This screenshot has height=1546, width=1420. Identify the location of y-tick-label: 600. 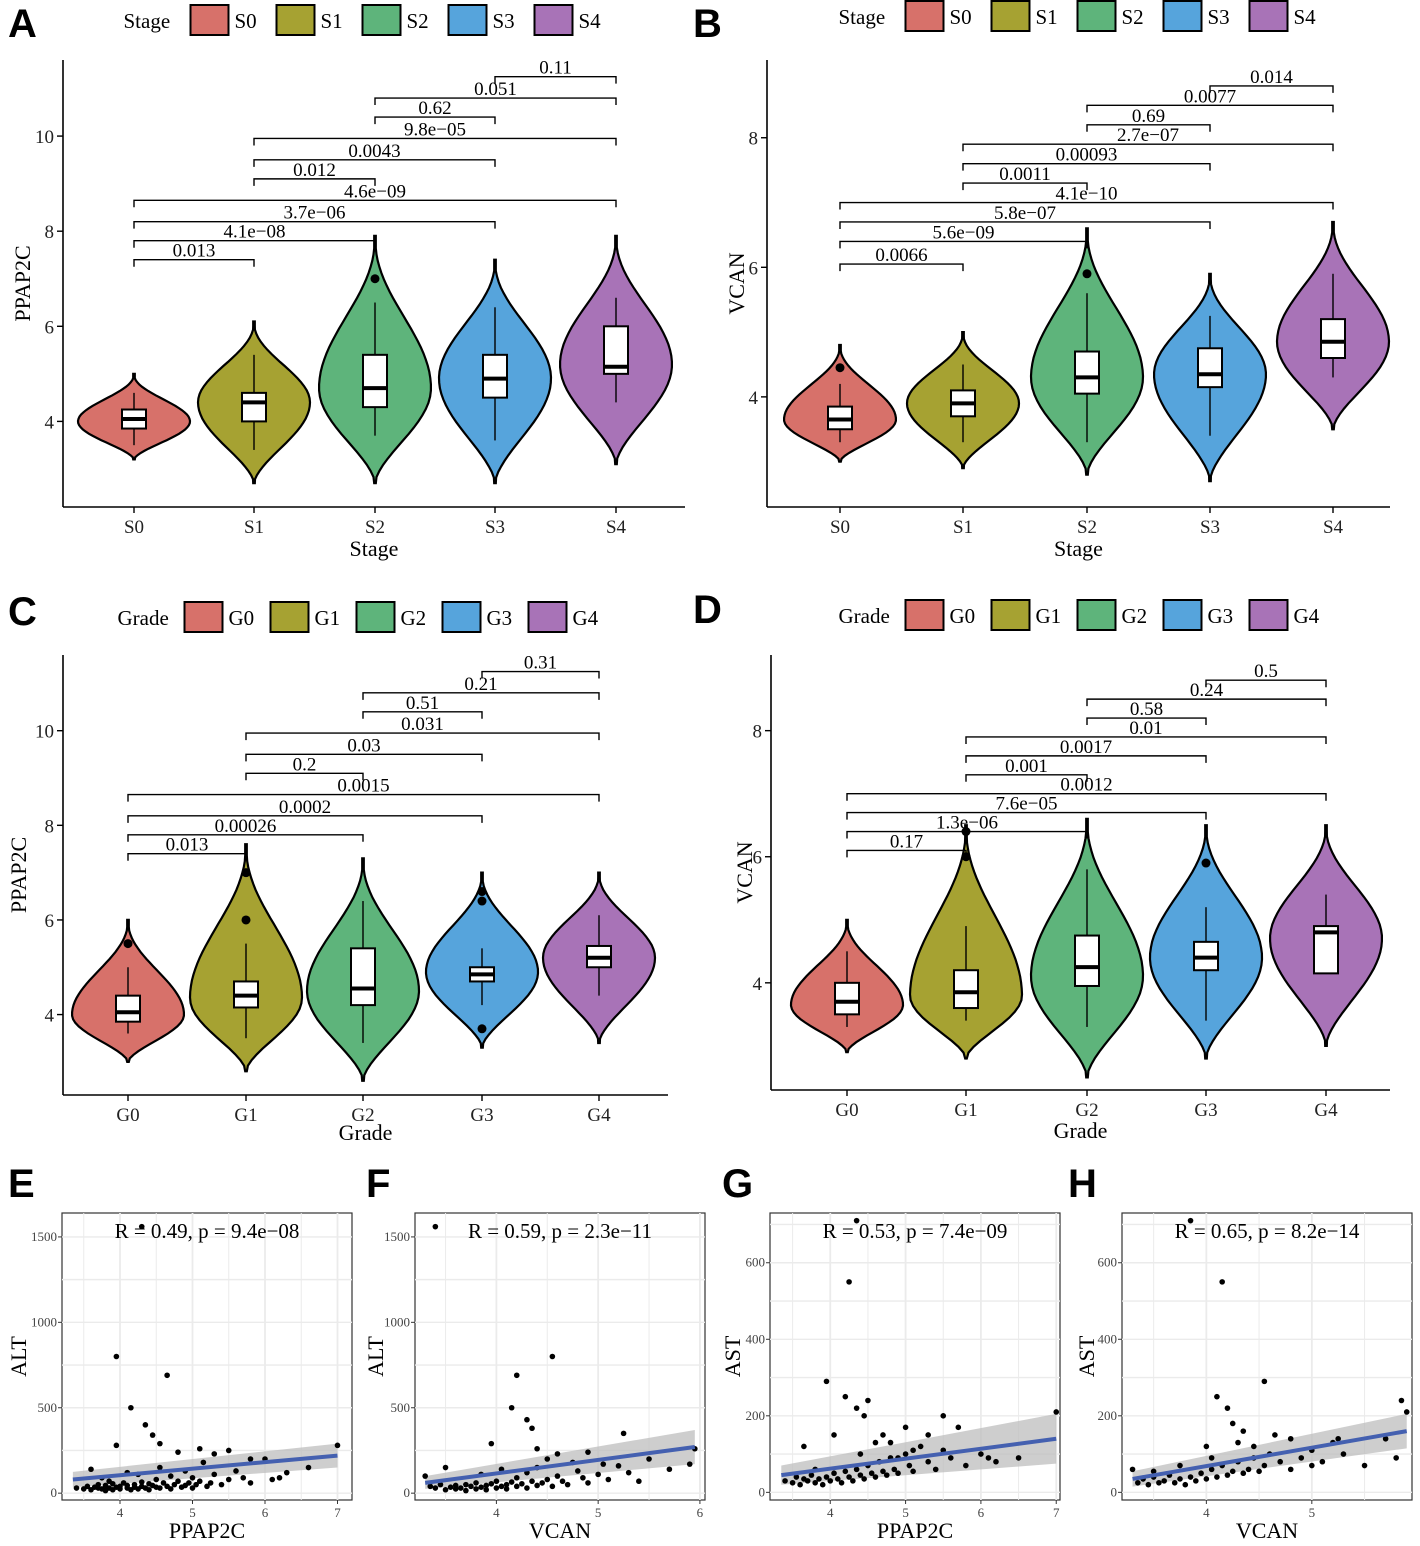
(756, 1262).